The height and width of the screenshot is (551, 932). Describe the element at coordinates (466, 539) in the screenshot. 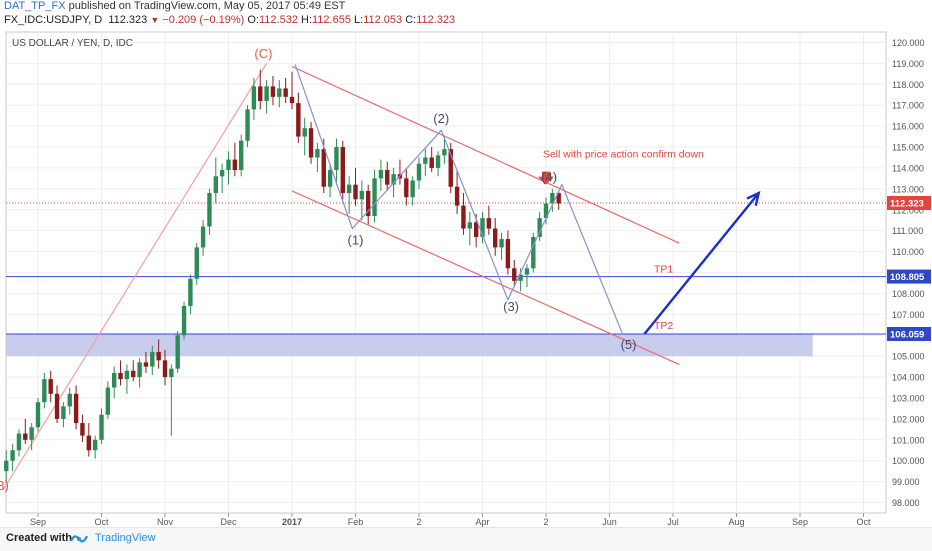

I see `footer-bar: Created with TradingView` at that location.